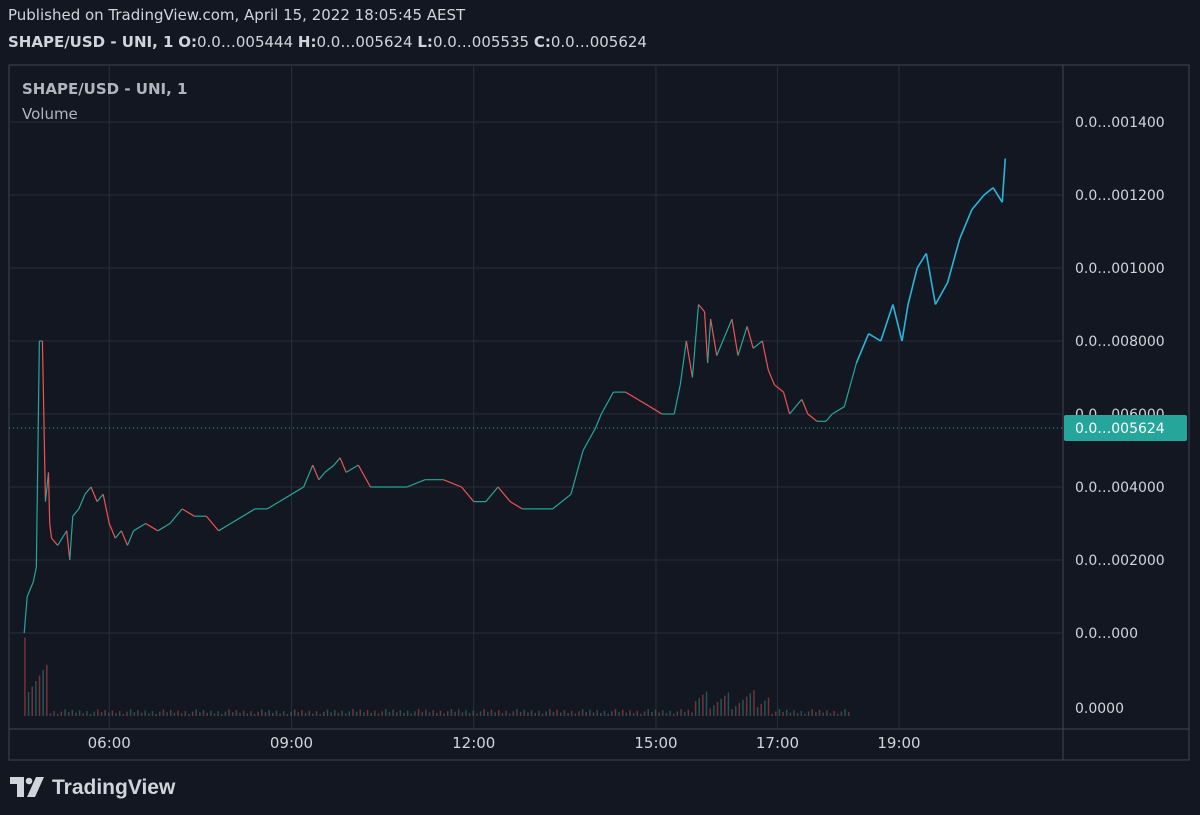 The image size is (1200, 815). What do you see at coordinates (27, 787) in the screenshot?
I see `tradingview-logo-icon` at bounding box center [27, 787].